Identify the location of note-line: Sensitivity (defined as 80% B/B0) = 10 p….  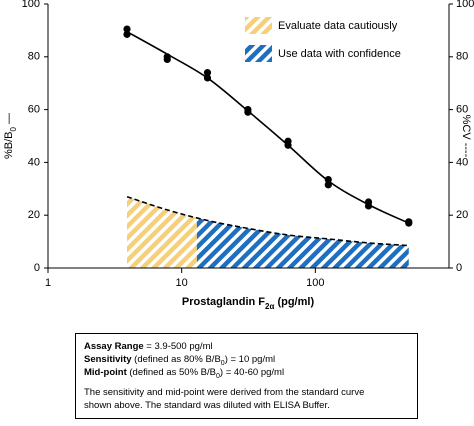
(246, 360).